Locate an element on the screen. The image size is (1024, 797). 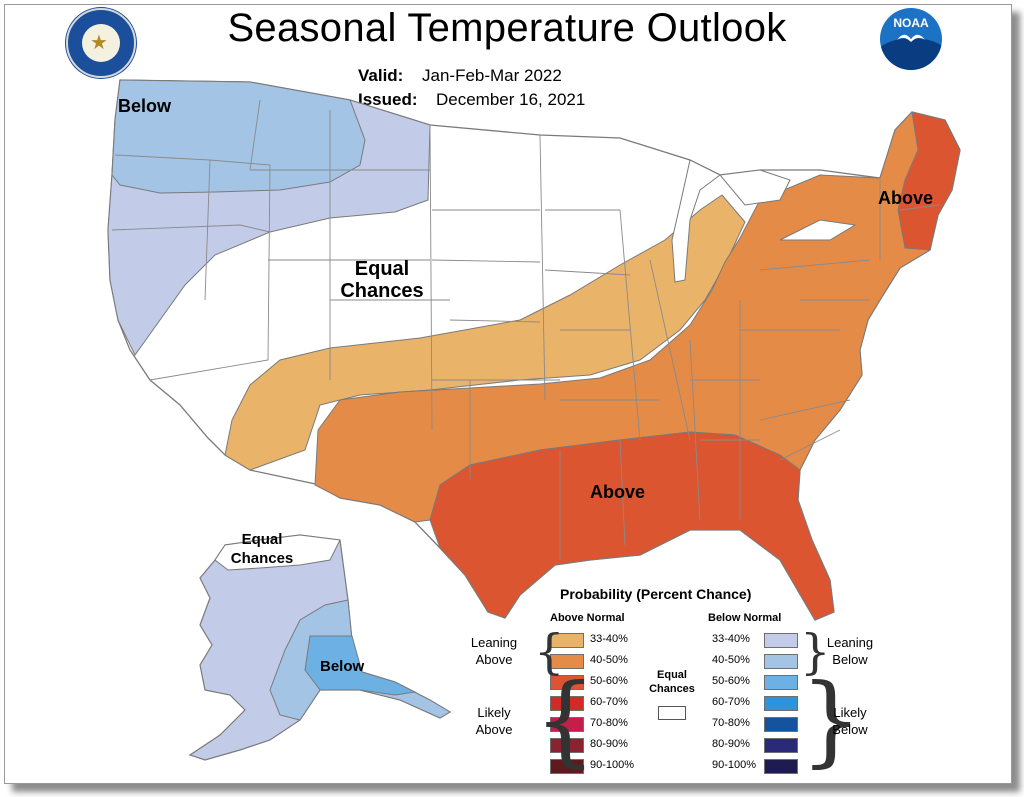
leaning-above-line2: Above is located at coordinates (494, 659).